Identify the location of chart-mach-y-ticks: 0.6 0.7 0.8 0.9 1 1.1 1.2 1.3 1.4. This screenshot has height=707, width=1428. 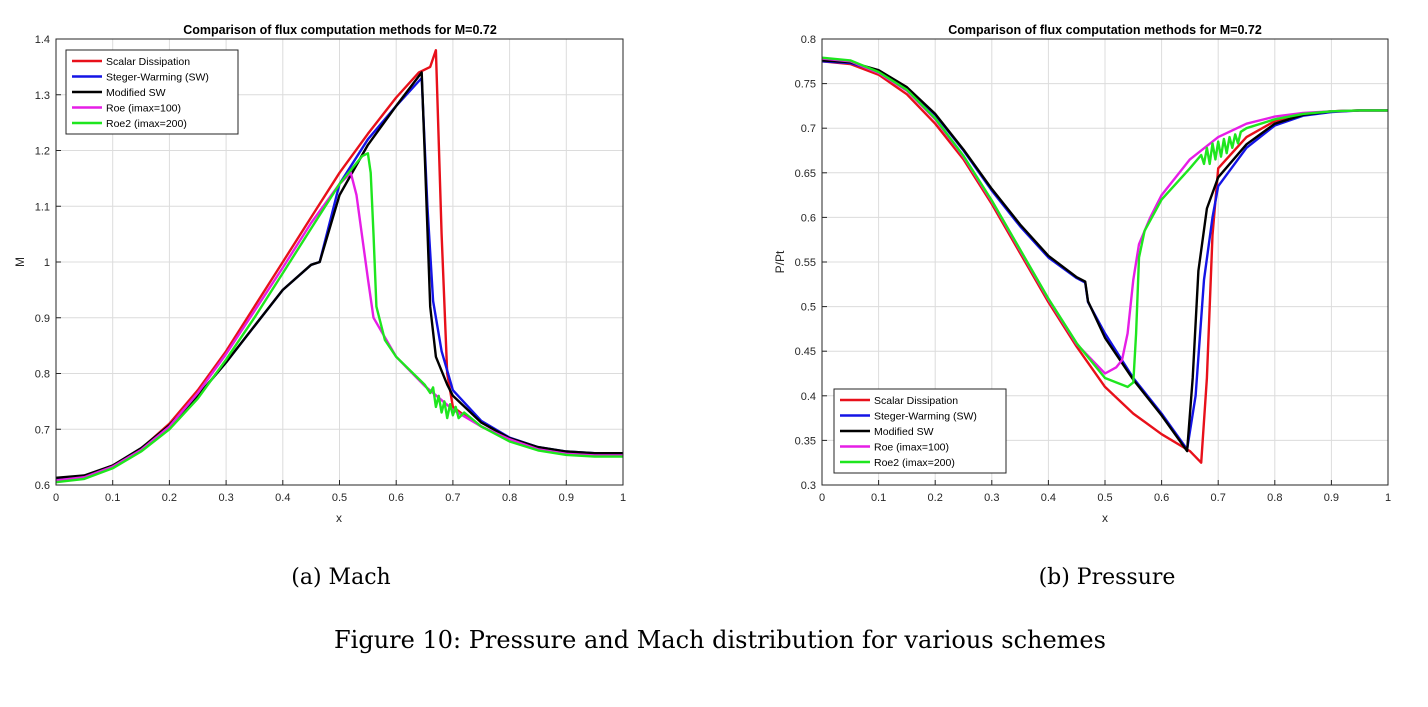
(48, 263).